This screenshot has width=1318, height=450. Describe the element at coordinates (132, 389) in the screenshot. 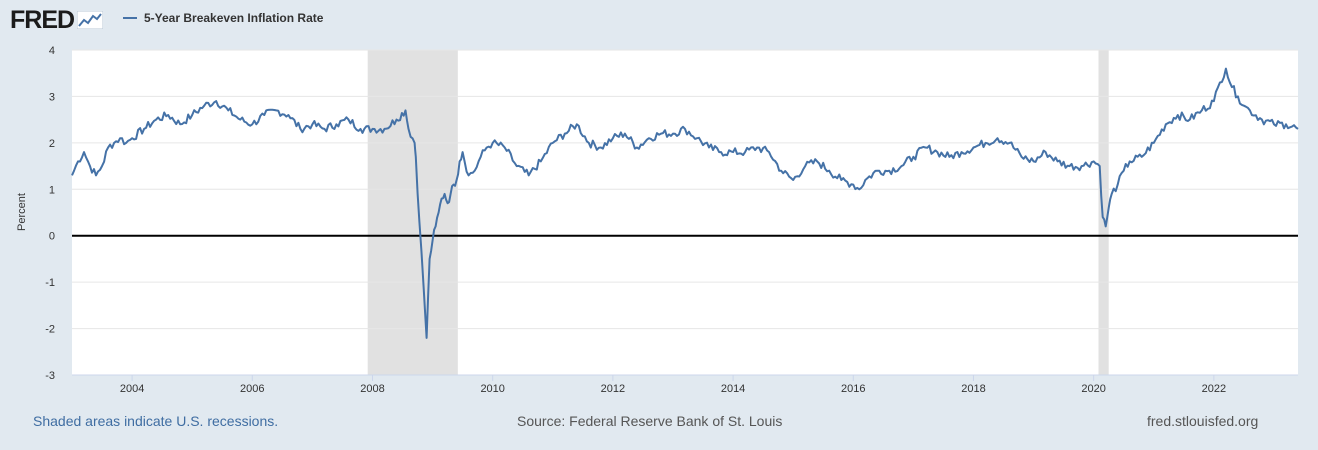

I see `x-tick-label: 2004` at that location.